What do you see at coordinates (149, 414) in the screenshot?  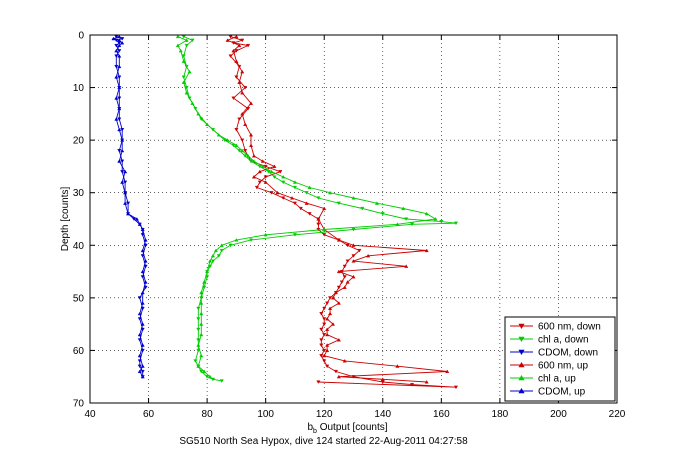 I see `x-tick-label: 60` at bounding box center [149, 414].